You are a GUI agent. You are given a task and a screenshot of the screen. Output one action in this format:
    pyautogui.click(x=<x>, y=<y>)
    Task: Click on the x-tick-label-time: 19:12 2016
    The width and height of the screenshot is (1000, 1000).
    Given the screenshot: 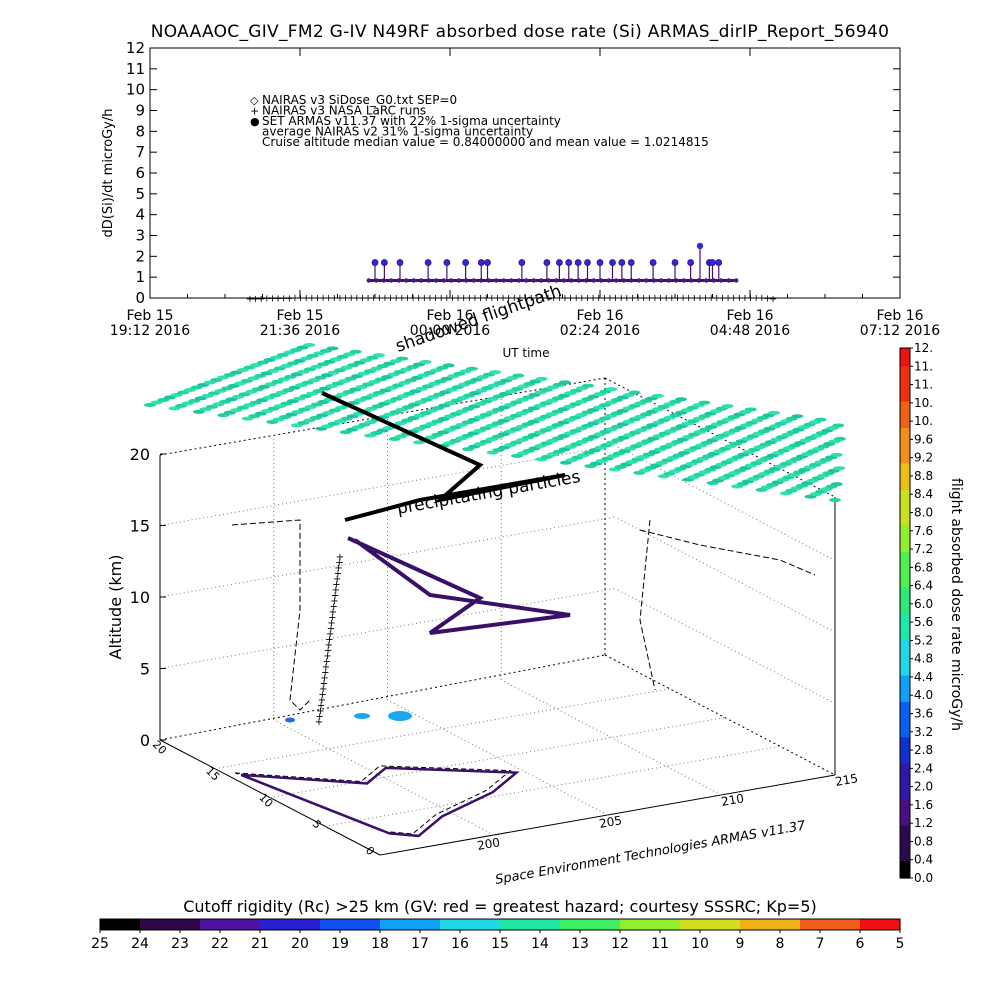 What is the action you would take?
    pyautogui.click(x=150, y=331)
    